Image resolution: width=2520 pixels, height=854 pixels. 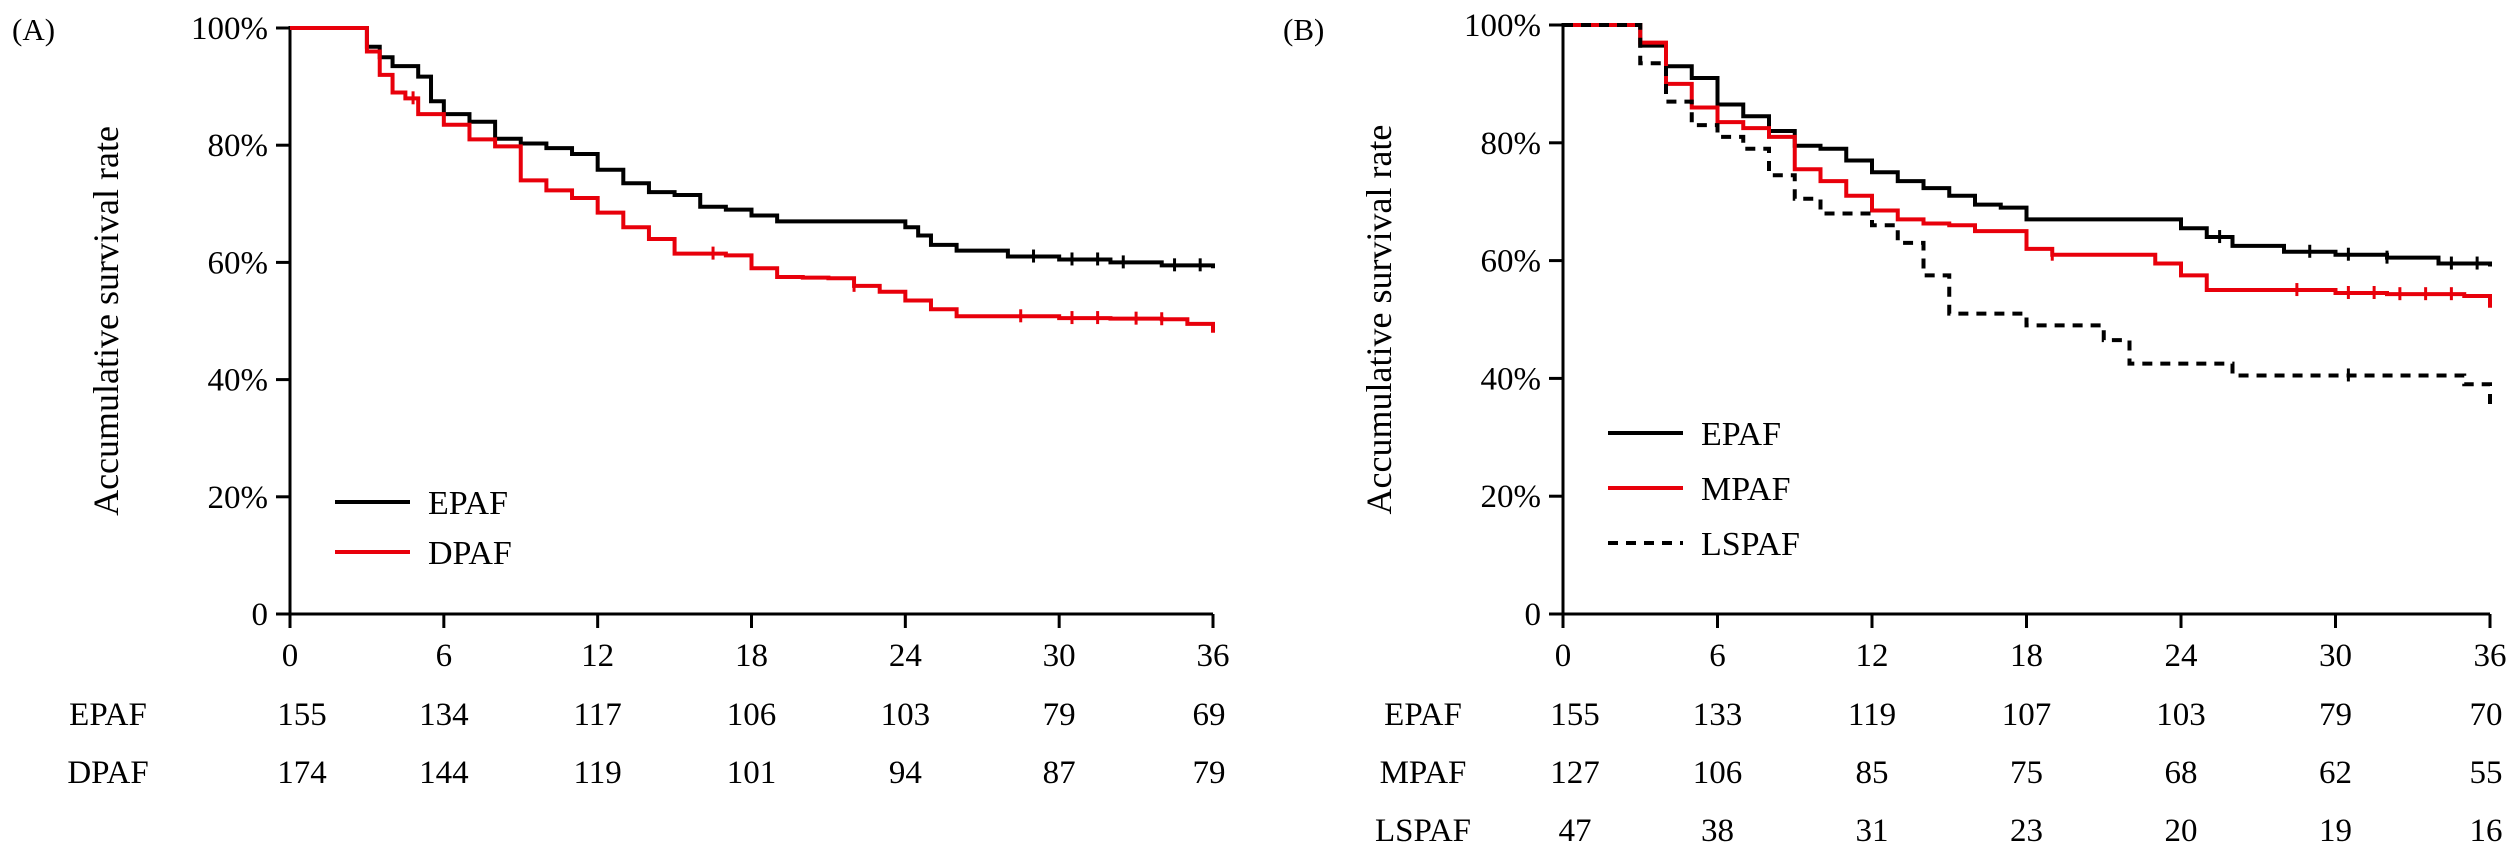 I want to click on risk-count: 20, so click(x=2181, y=831).